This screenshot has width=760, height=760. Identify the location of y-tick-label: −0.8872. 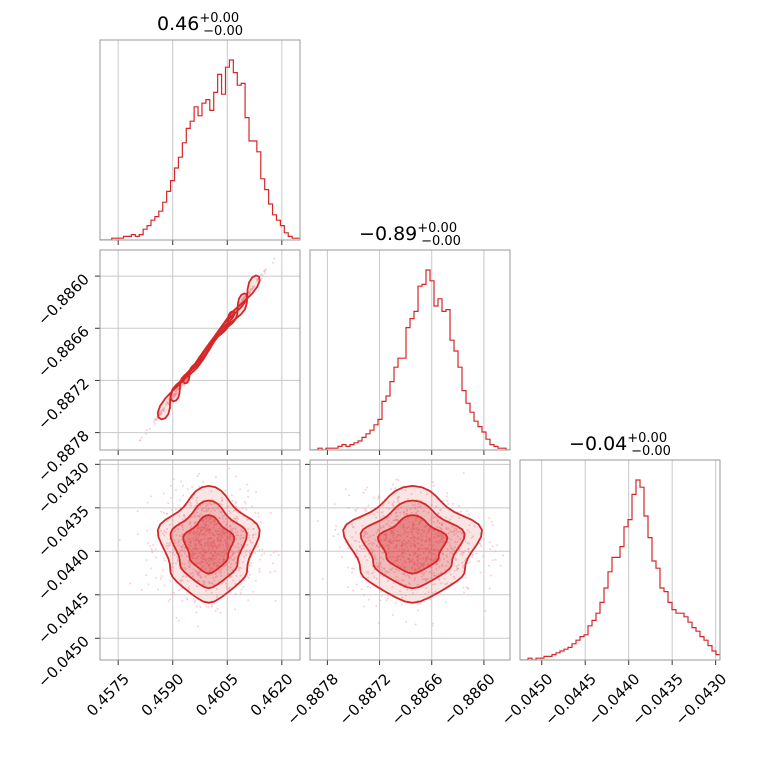
(63, 404).